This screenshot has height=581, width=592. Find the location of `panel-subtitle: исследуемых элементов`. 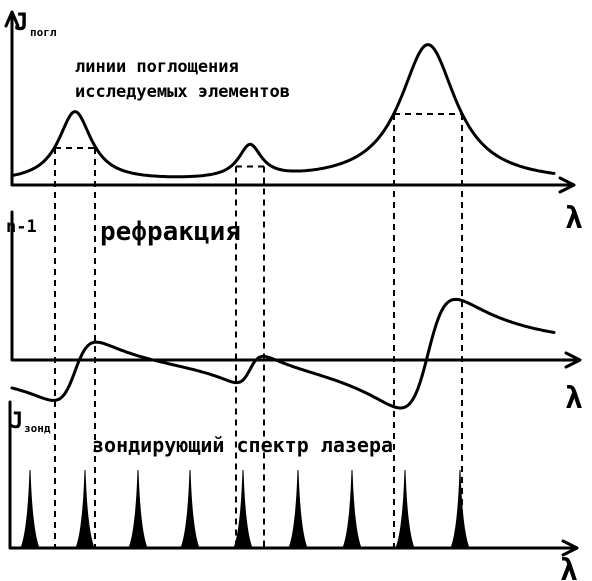

panel-subtitle: исследуемых элементов is located at coordinates (182, 92).